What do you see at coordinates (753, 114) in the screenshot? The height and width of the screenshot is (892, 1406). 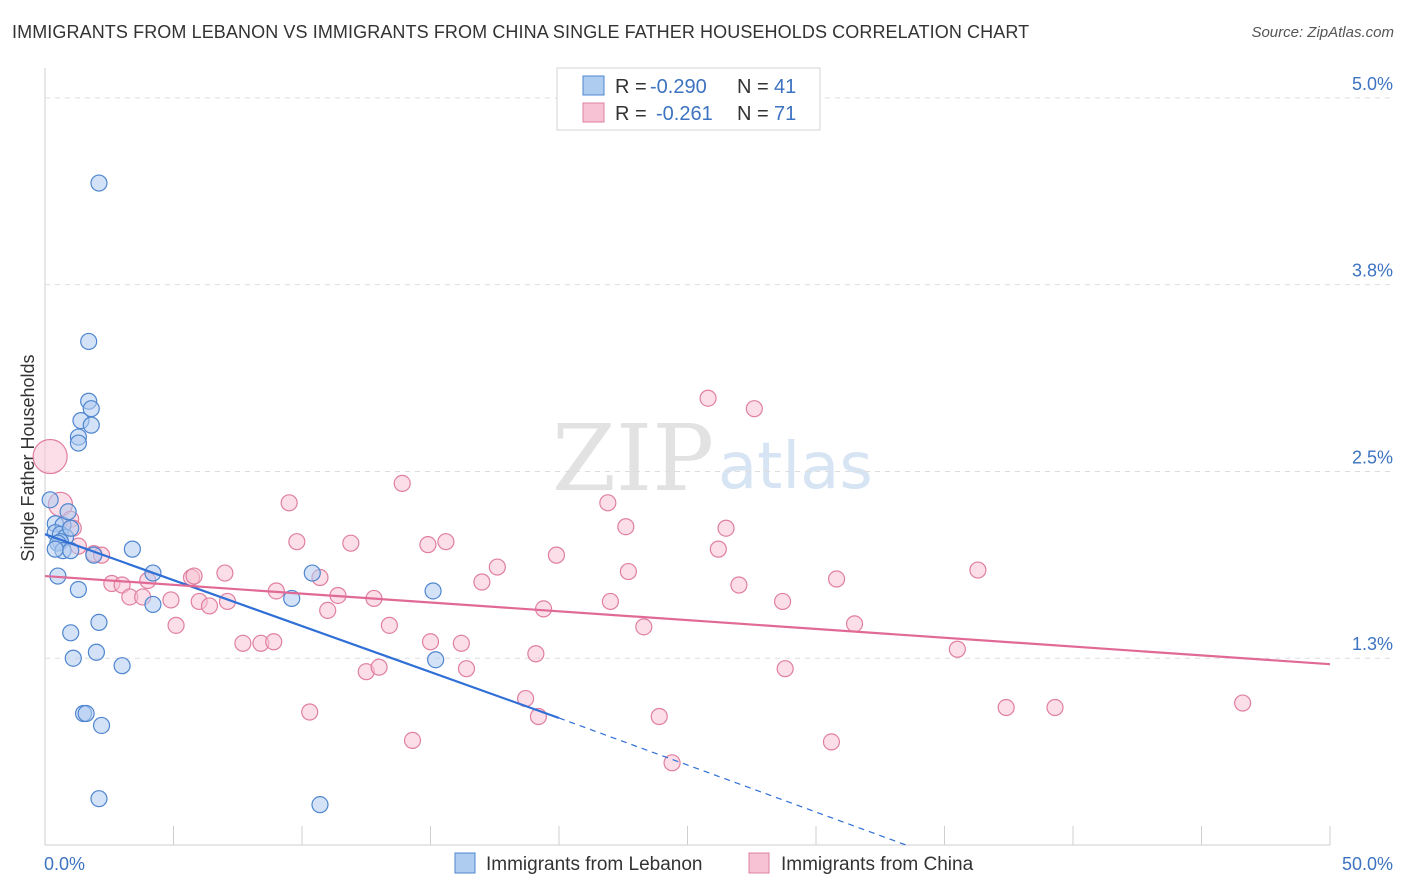 I see `legend-n-label-china: N =` at bounding box center [753, 114].